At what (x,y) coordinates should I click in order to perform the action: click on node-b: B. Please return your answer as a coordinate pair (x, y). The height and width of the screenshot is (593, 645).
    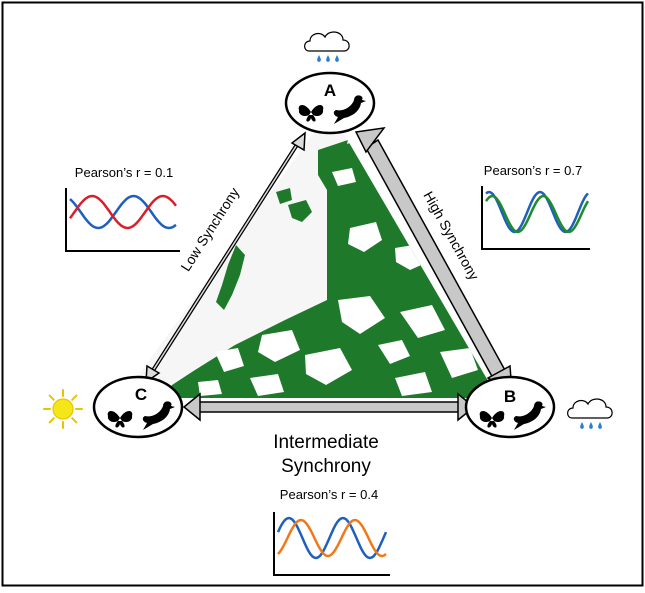
    Looking at the image, I should click on (510, 407).